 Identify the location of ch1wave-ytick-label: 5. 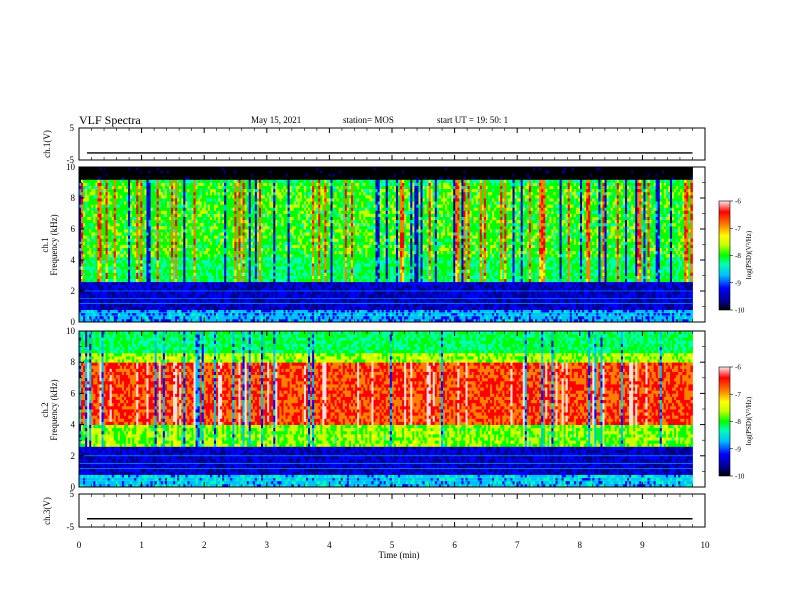
(72, 128).